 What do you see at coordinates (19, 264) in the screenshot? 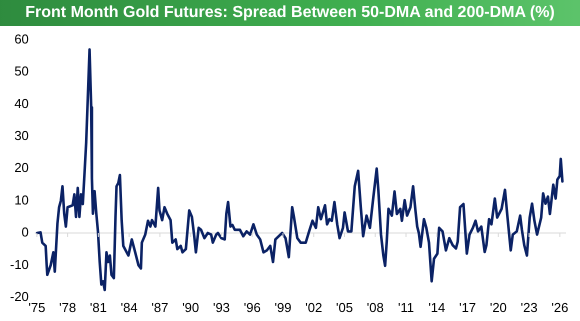
I see `y-tick-label: -10` at bounding box center [19, 264].